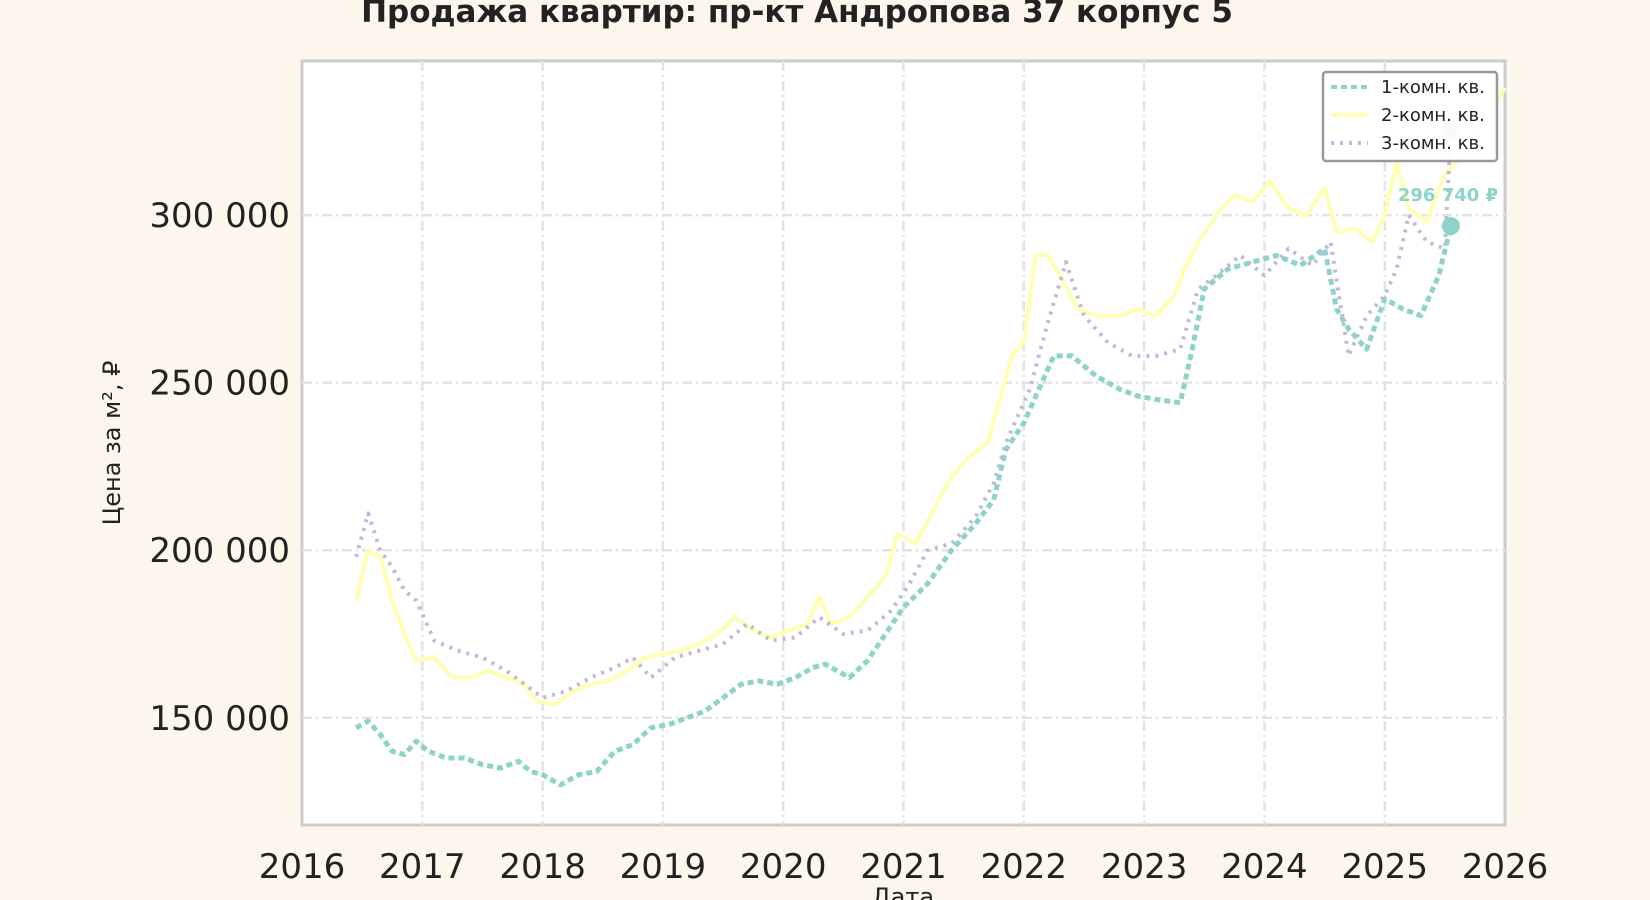 The width and height of the screenshot is (1650, 900). I want to click on y-tick-label: 150 000, so click(219, 719).